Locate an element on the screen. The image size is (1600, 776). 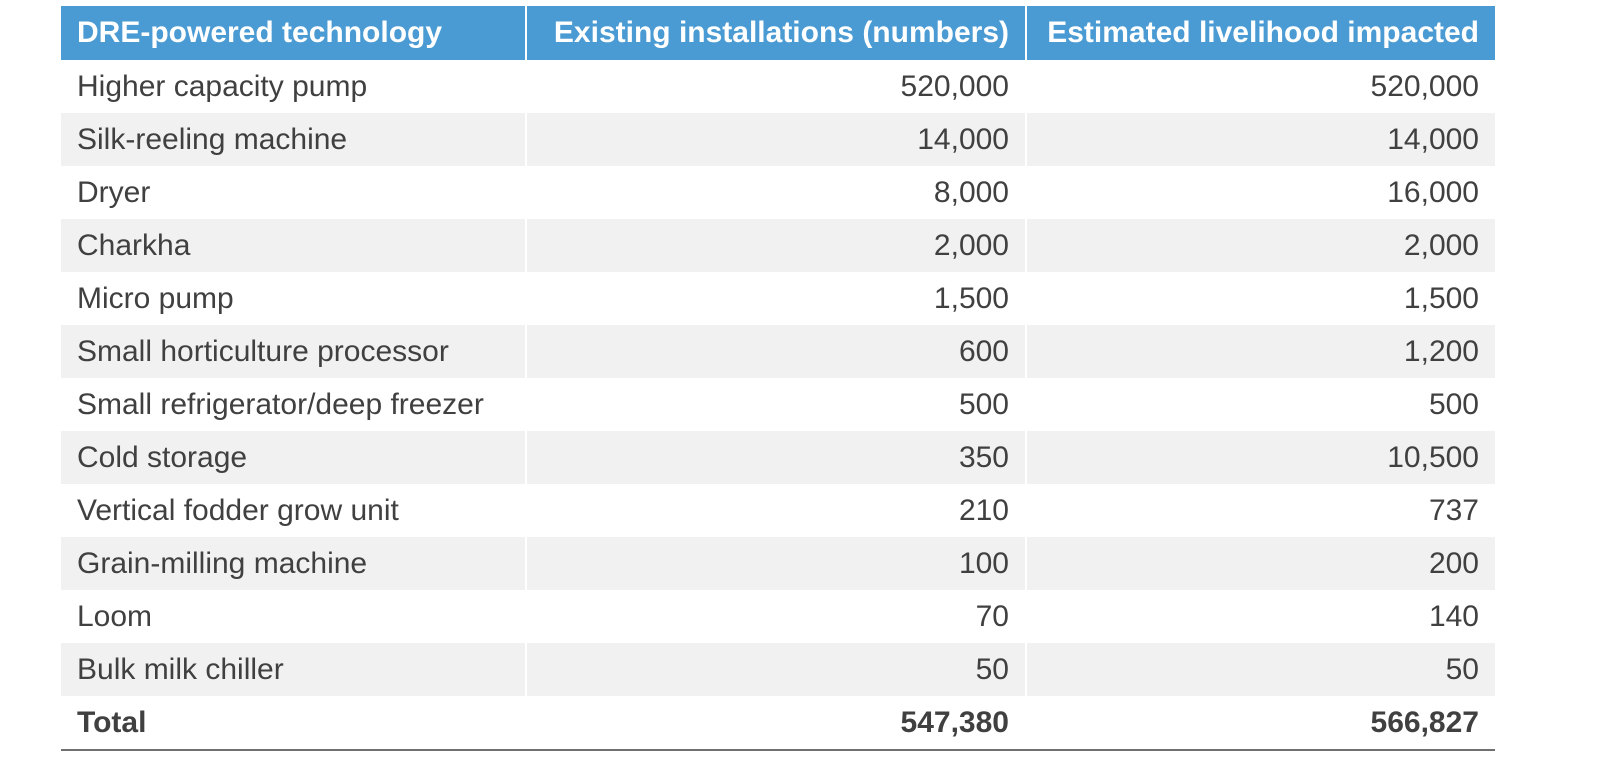
installations-cell: 500 is located at coordinates (775, 404).